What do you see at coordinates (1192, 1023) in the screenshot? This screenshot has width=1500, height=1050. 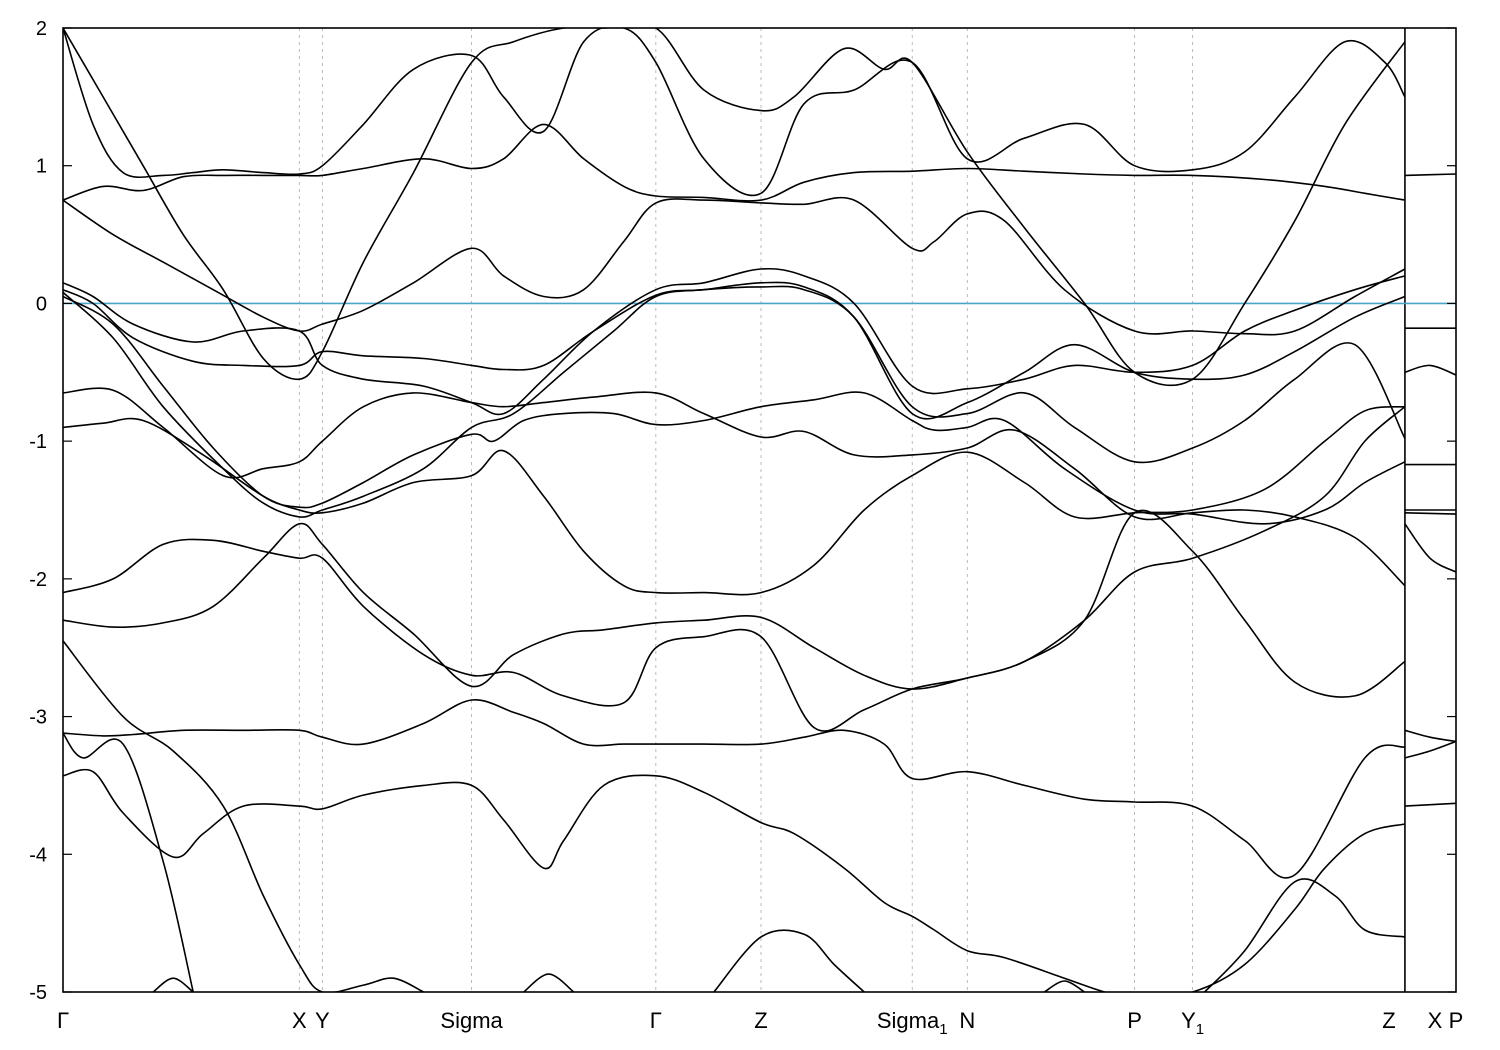 I see `kpoint-label: Y1` at bounding box center [1192, 1023].